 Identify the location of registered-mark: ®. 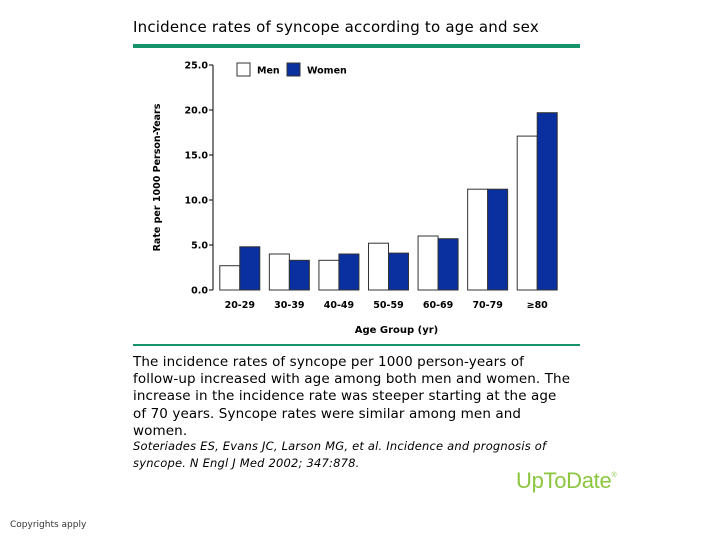
(614, 475).